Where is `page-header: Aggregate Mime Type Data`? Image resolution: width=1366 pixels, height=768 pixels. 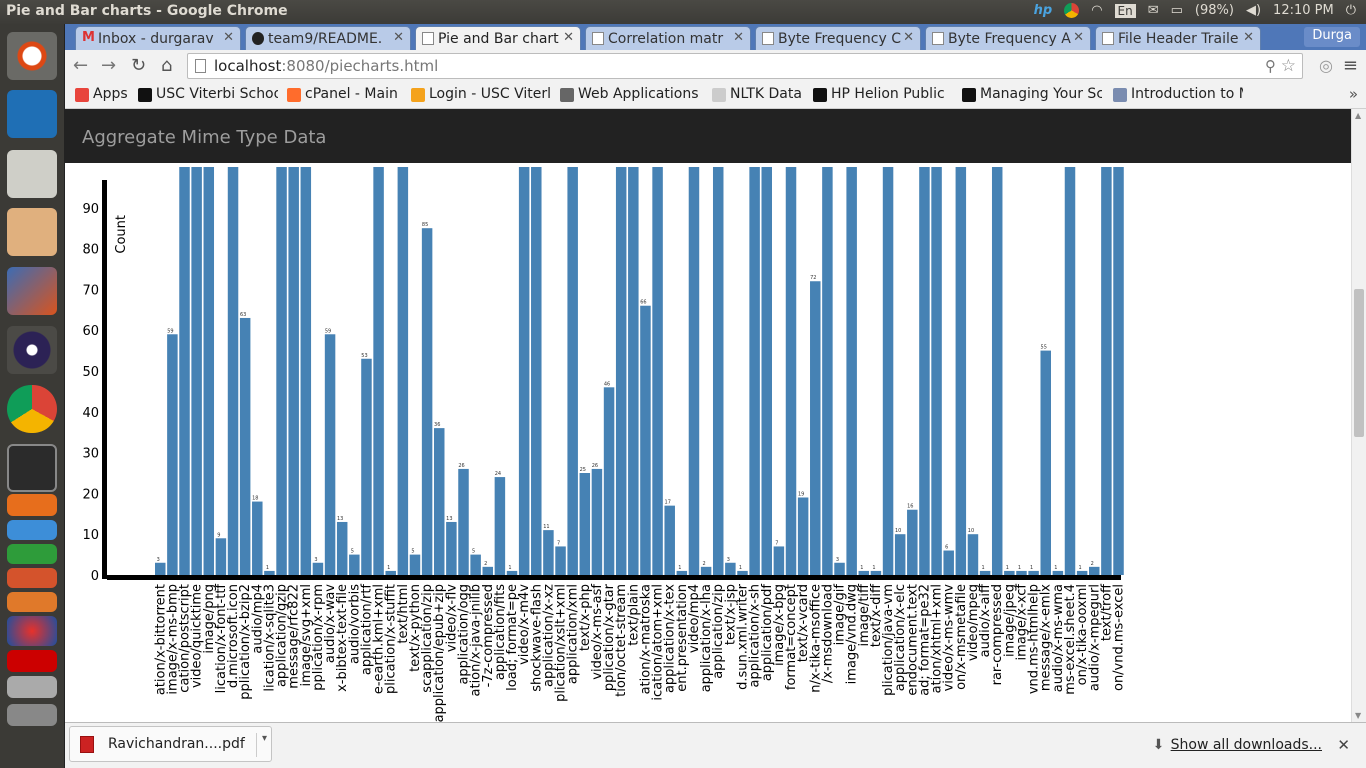
page-header: Aggregate Mime Type Data is located at coordinates (708, 136).